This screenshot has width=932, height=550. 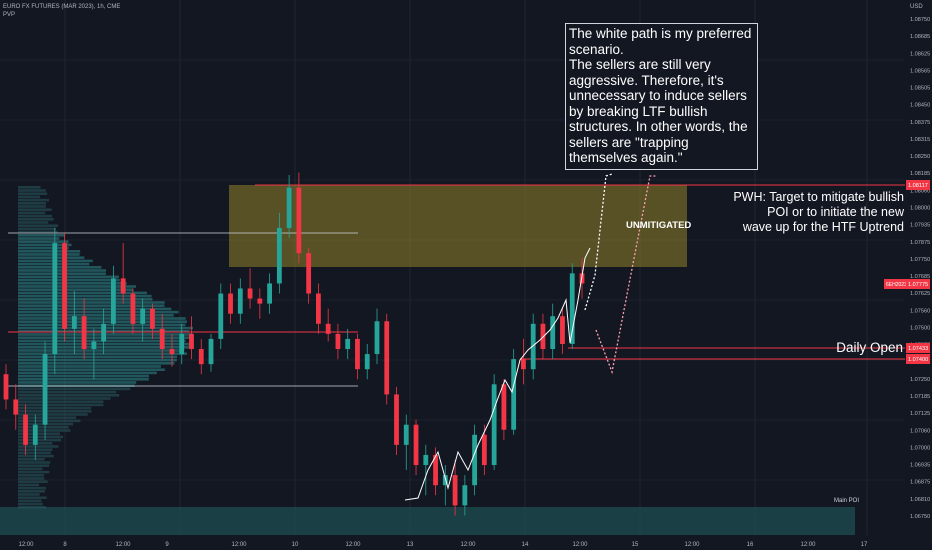 I want to click on svg-text: 6EH2023, so click(x=896, y=285).